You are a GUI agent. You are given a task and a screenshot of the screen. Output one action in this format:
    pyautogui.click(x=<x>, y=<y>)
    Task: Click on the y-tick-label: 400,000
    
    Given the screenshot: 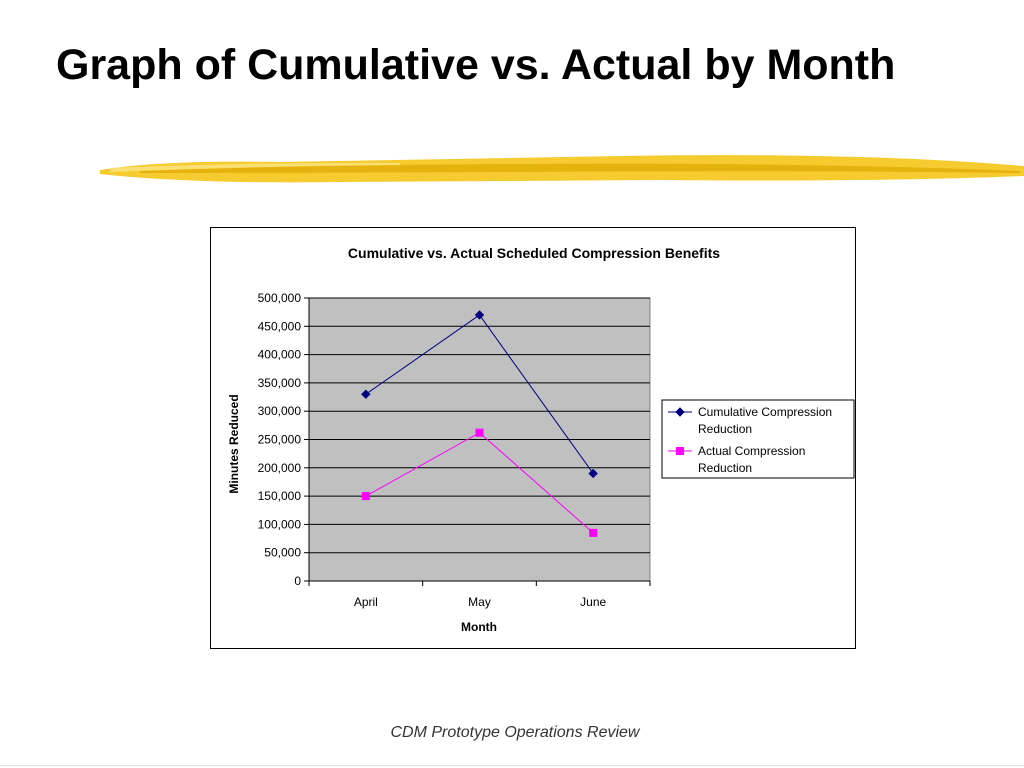 What is the action you would take?
    pyautogui.click(x=280, y=355)
    